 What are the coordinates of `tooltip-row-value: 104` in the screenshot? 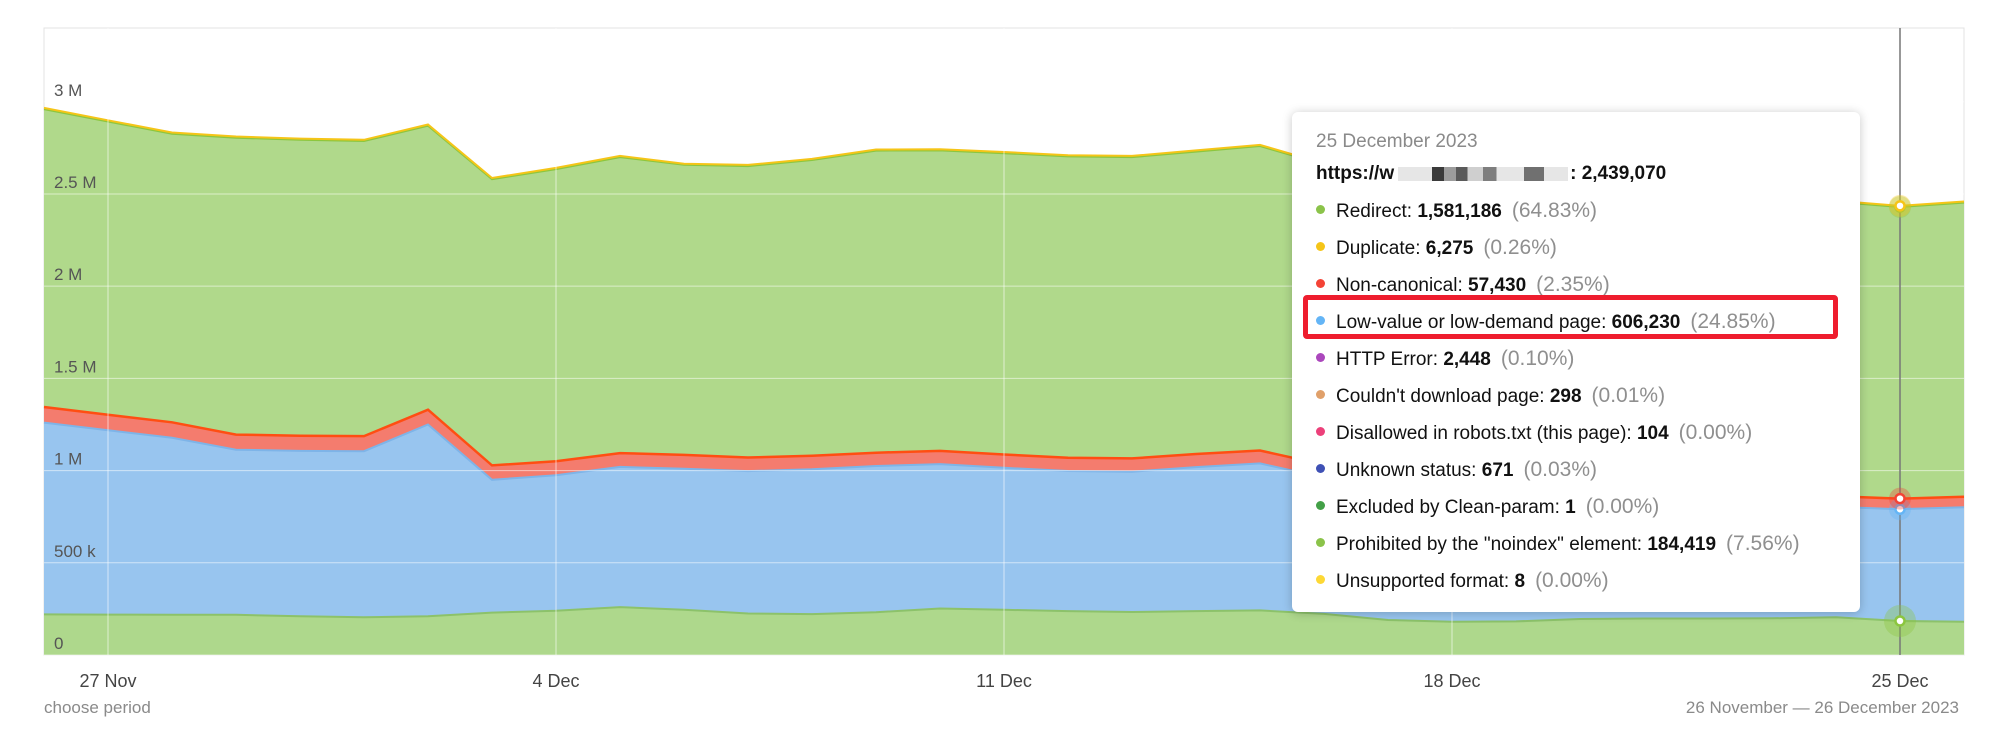 It's located at (1652, 433).